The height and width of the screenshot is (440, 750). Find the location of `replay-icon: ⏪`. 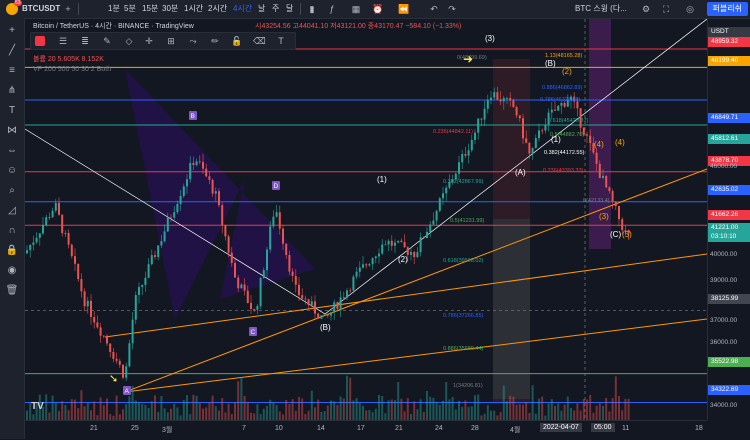

replay-icon: ⏪ is located at coordinates (404, 9).